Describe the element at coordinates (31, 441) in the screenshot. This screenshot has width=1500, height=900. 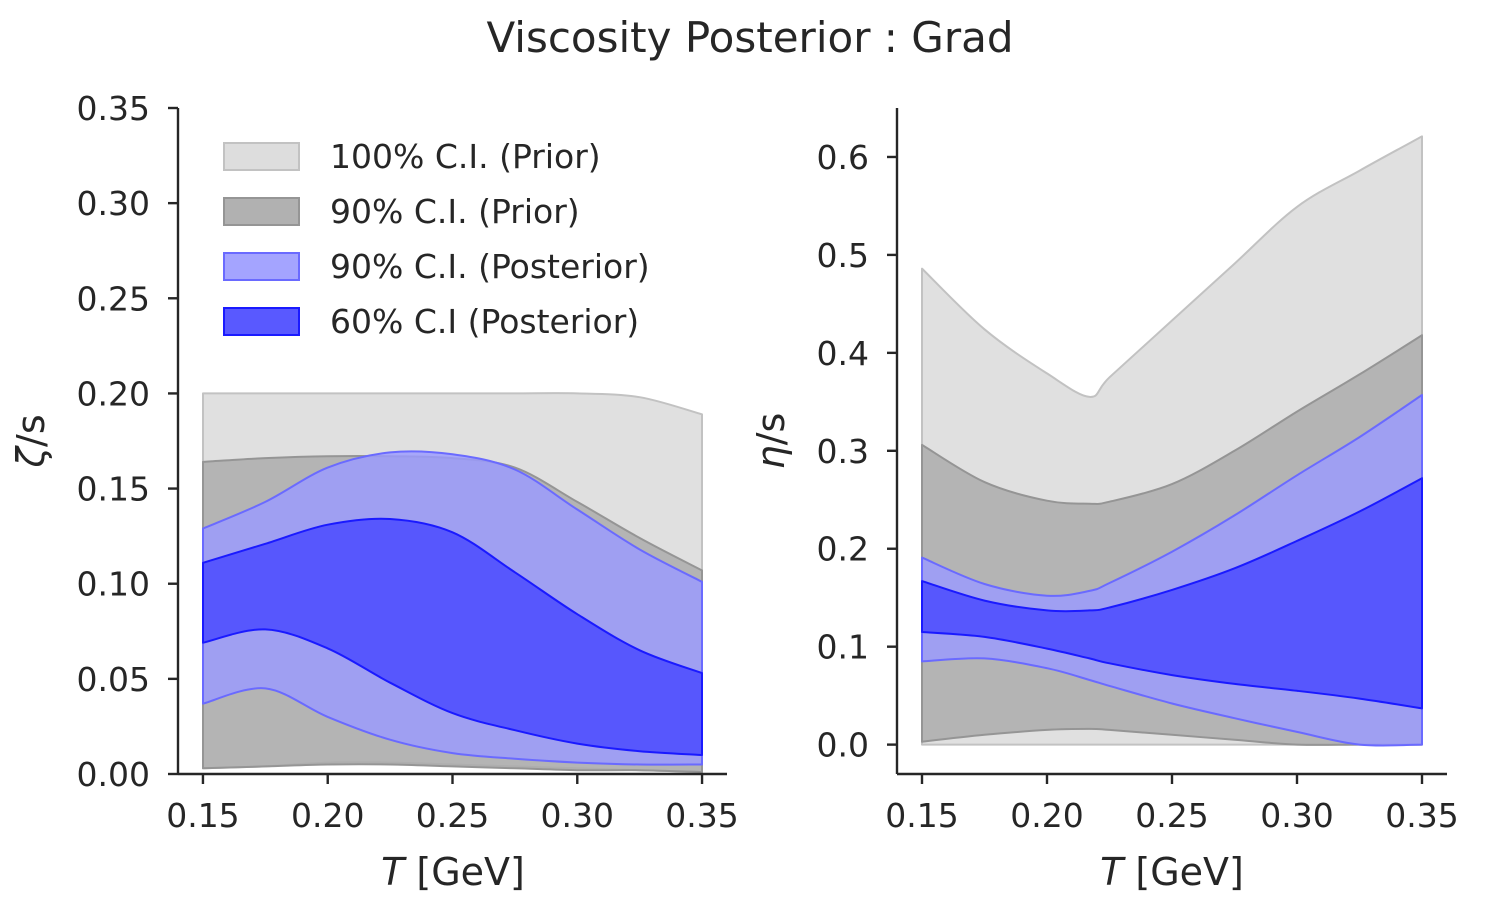
I see `zeta-y-axis-label: ζ/s` at that location.